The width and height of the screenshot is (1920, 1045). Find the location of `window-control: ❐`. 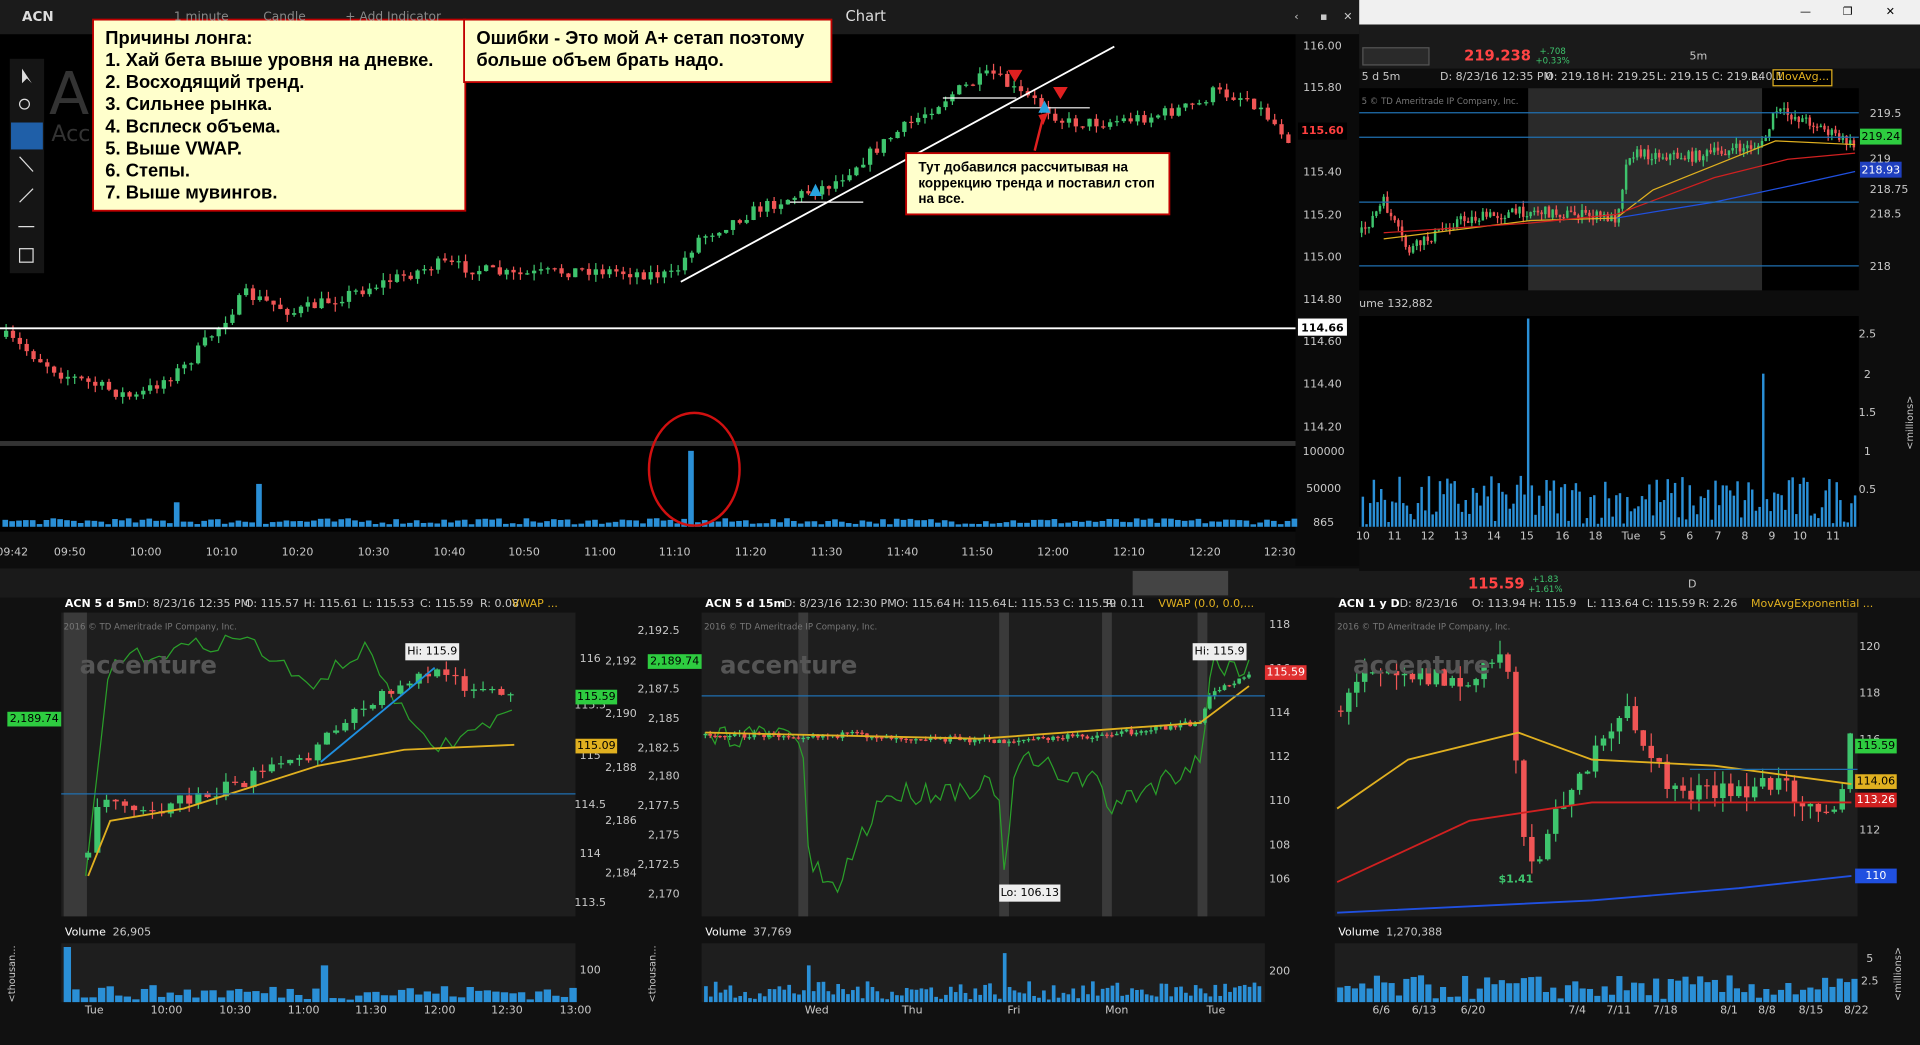

window-control: ❐ is located at coordinates (1848, 11).